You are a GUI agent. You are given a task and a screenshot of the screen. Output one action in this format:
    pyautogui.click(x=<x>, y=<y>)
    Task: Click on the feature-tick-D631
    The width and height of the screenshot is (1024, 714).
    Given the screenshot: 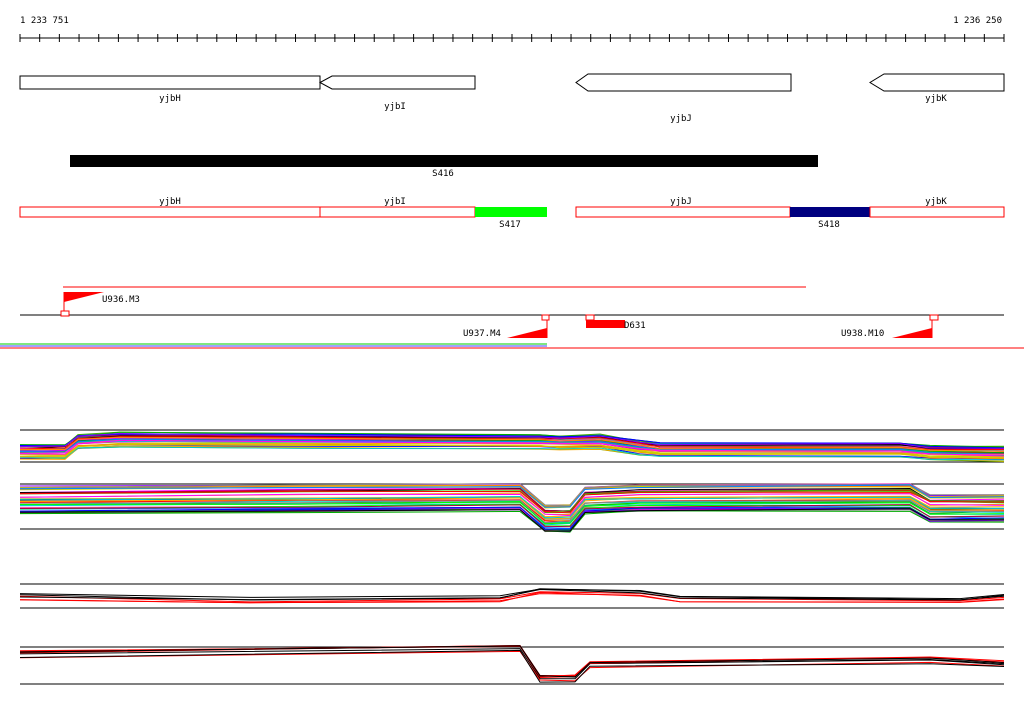 What is the action you would take?
    pyautogui.click(x=590, y=317)
    